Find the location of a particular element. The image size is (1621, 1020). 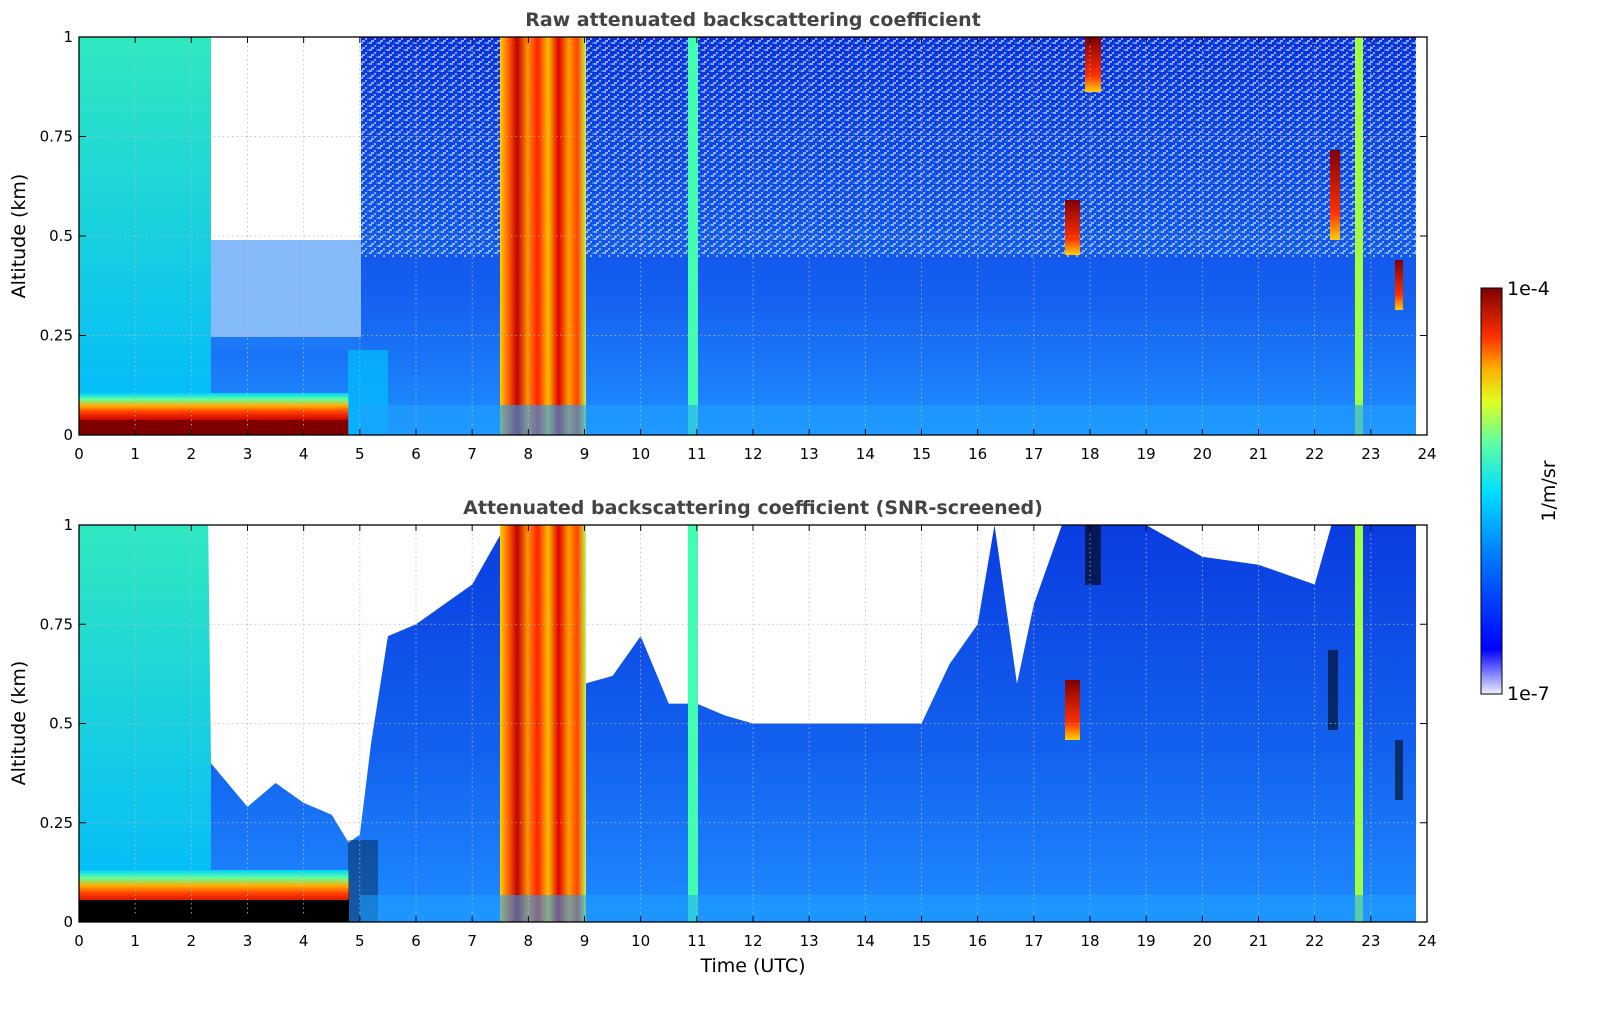

x-axis-label: Time (UTC) is located at coordinates (752, 966).